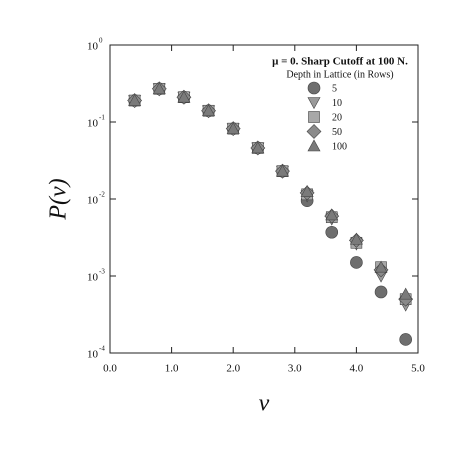 This screenshot has width=467, height=466. Describe the element at coordinates (59, 199) in the screenshot. I see `y-axis-label: P(ν)` at that location.